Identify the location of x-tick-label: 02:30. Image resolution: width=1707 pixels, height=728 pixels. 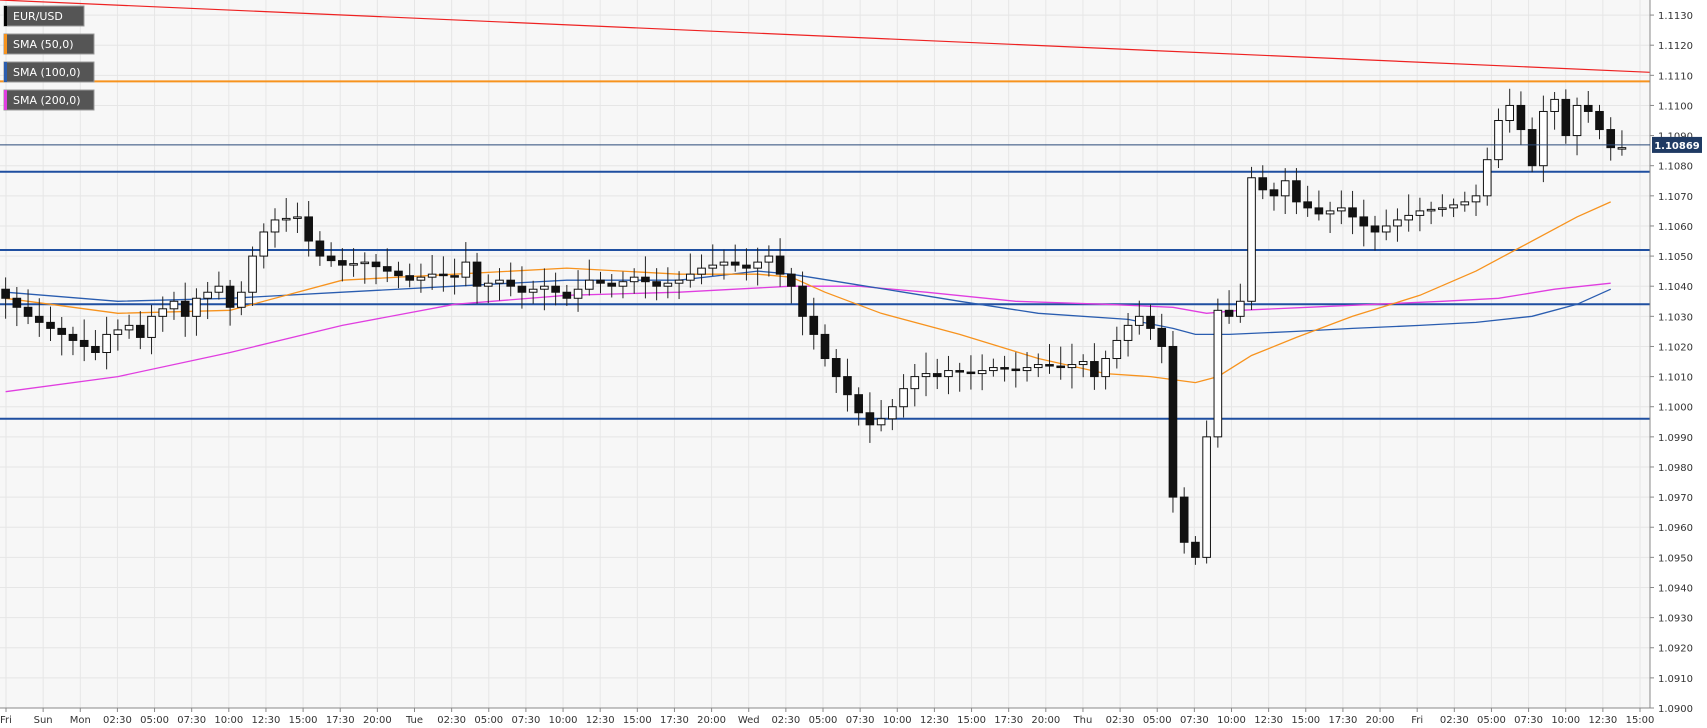
(785, 720).